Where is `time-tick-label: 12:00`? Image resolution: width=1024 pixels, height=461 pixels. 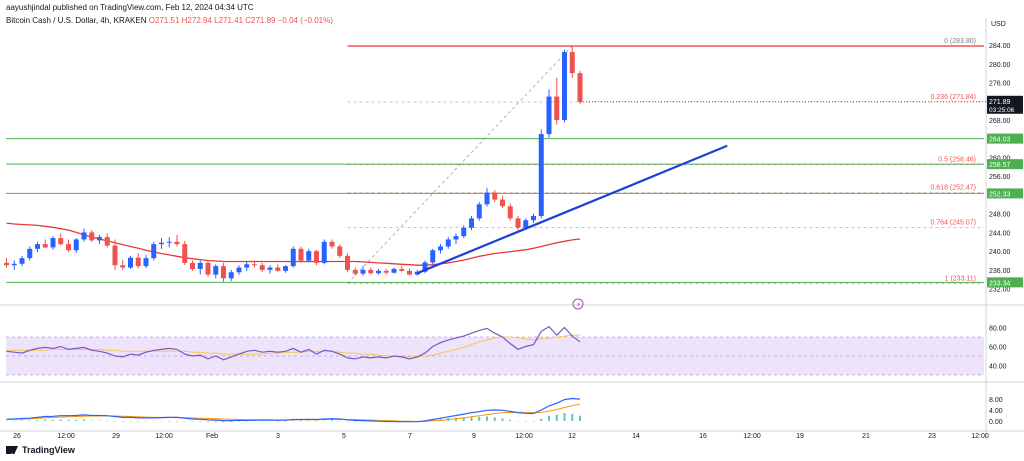
time-tick-label: 12:00 is located at coordinates (524, 436).